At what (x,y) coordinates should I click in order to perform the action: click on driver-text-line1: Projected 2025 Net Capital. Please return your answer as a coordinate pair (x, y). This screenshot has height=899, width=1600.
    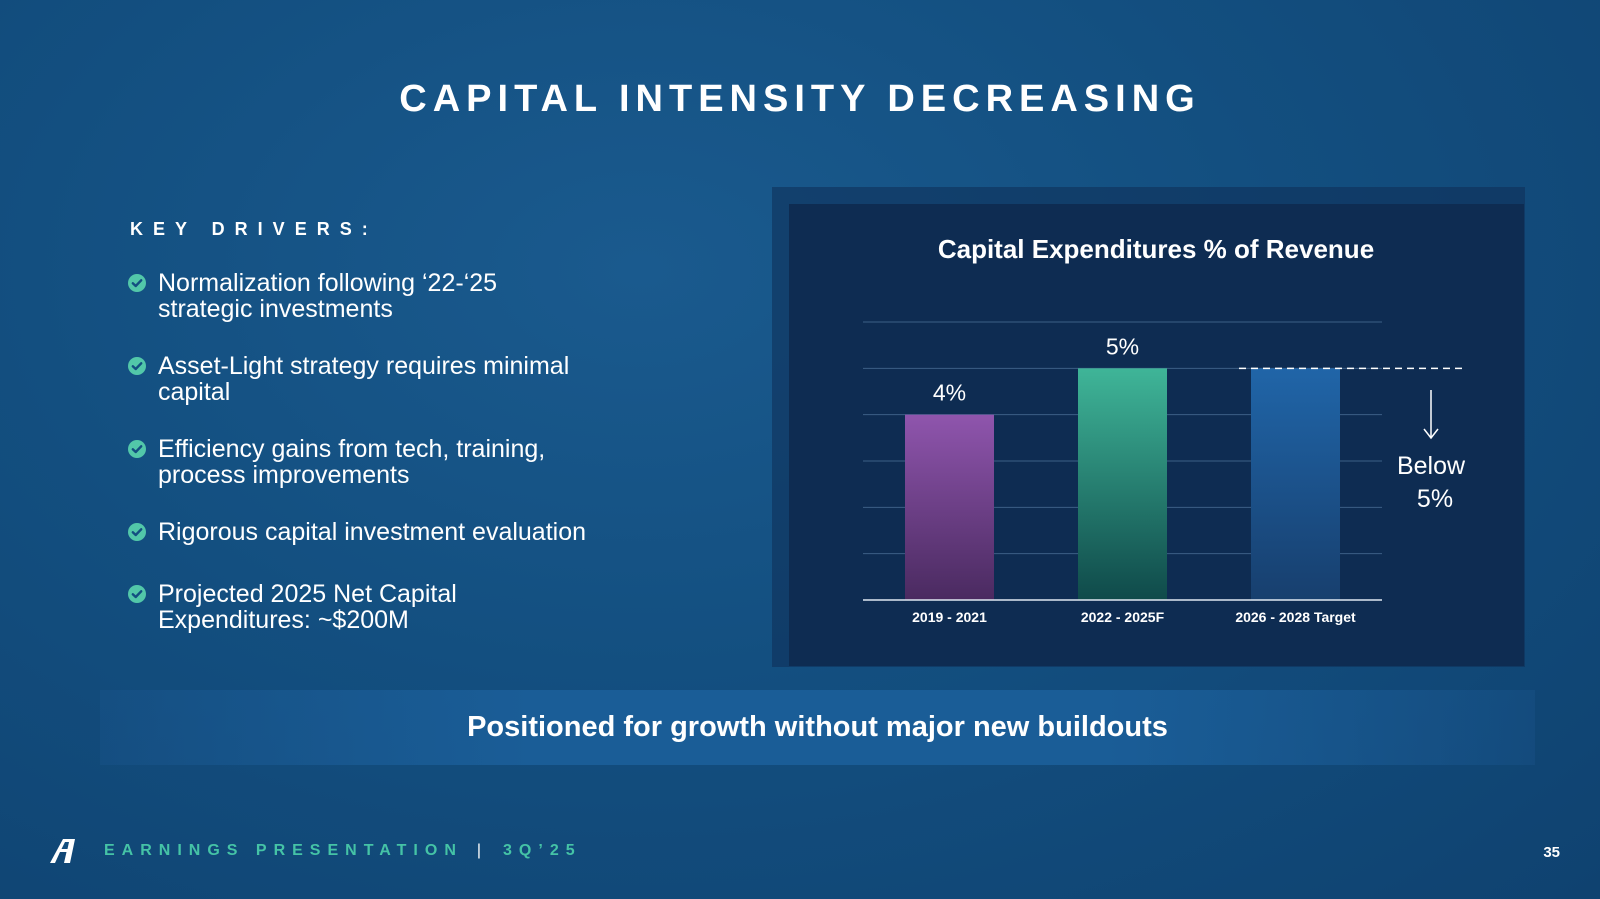
    Looking at the image, I should click on (307, 594).